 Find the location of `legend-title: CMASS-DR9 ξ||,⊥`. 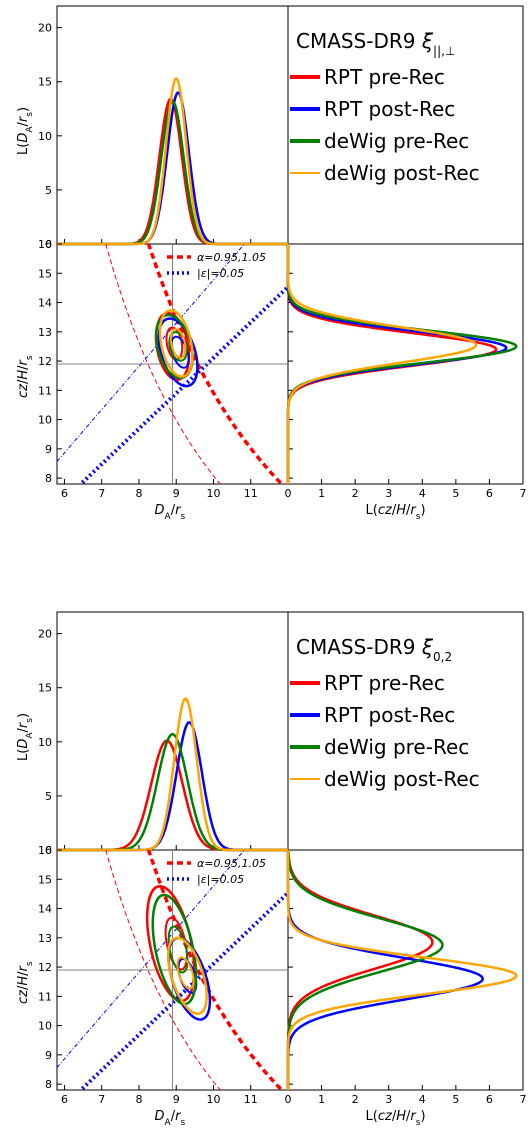

legend-title: CMASS-DR9 ξ||,⊥ is located at coordinates (375, 43).